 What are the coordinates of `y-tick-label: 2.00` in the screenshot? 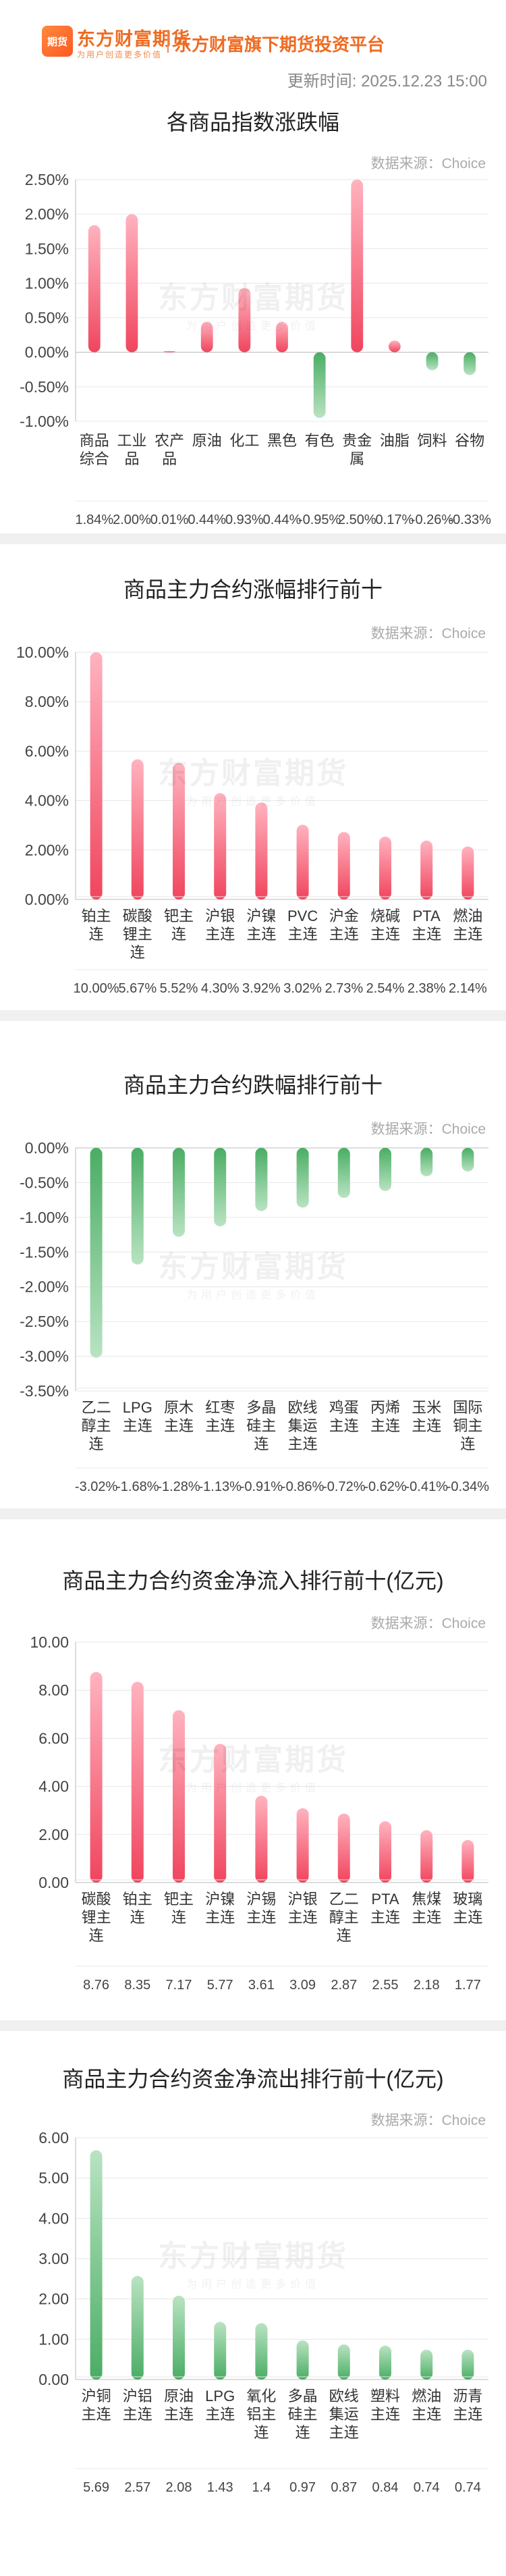 It's located at (53, 1835).